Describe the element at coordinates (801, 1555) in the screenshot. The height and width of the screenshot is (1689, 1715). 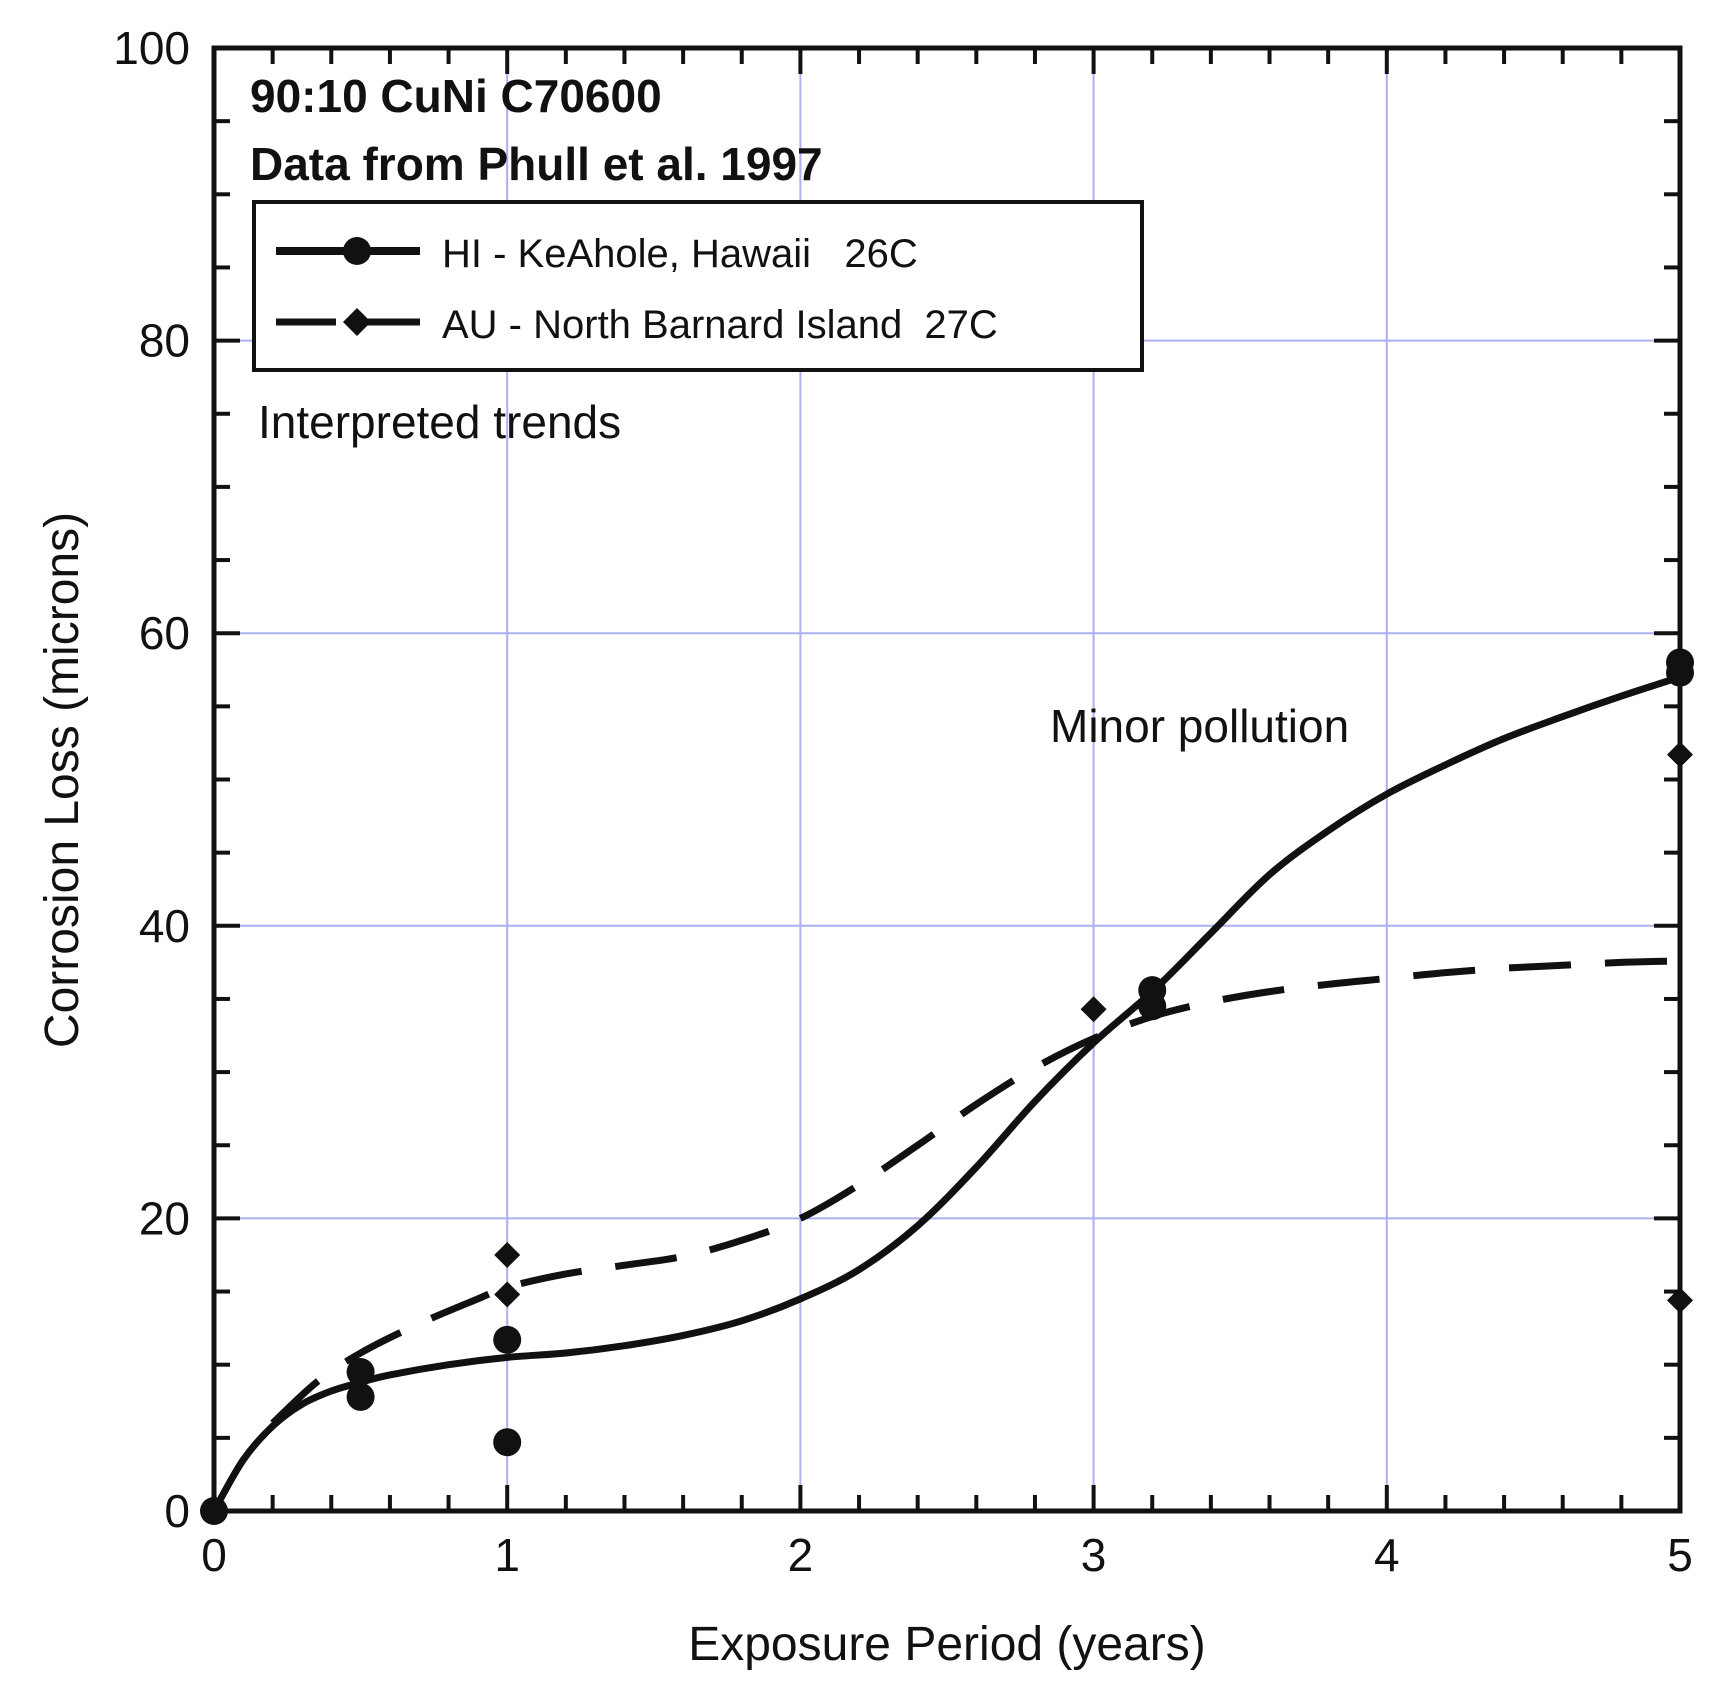
I see `x-tick-label: 2` at that location.